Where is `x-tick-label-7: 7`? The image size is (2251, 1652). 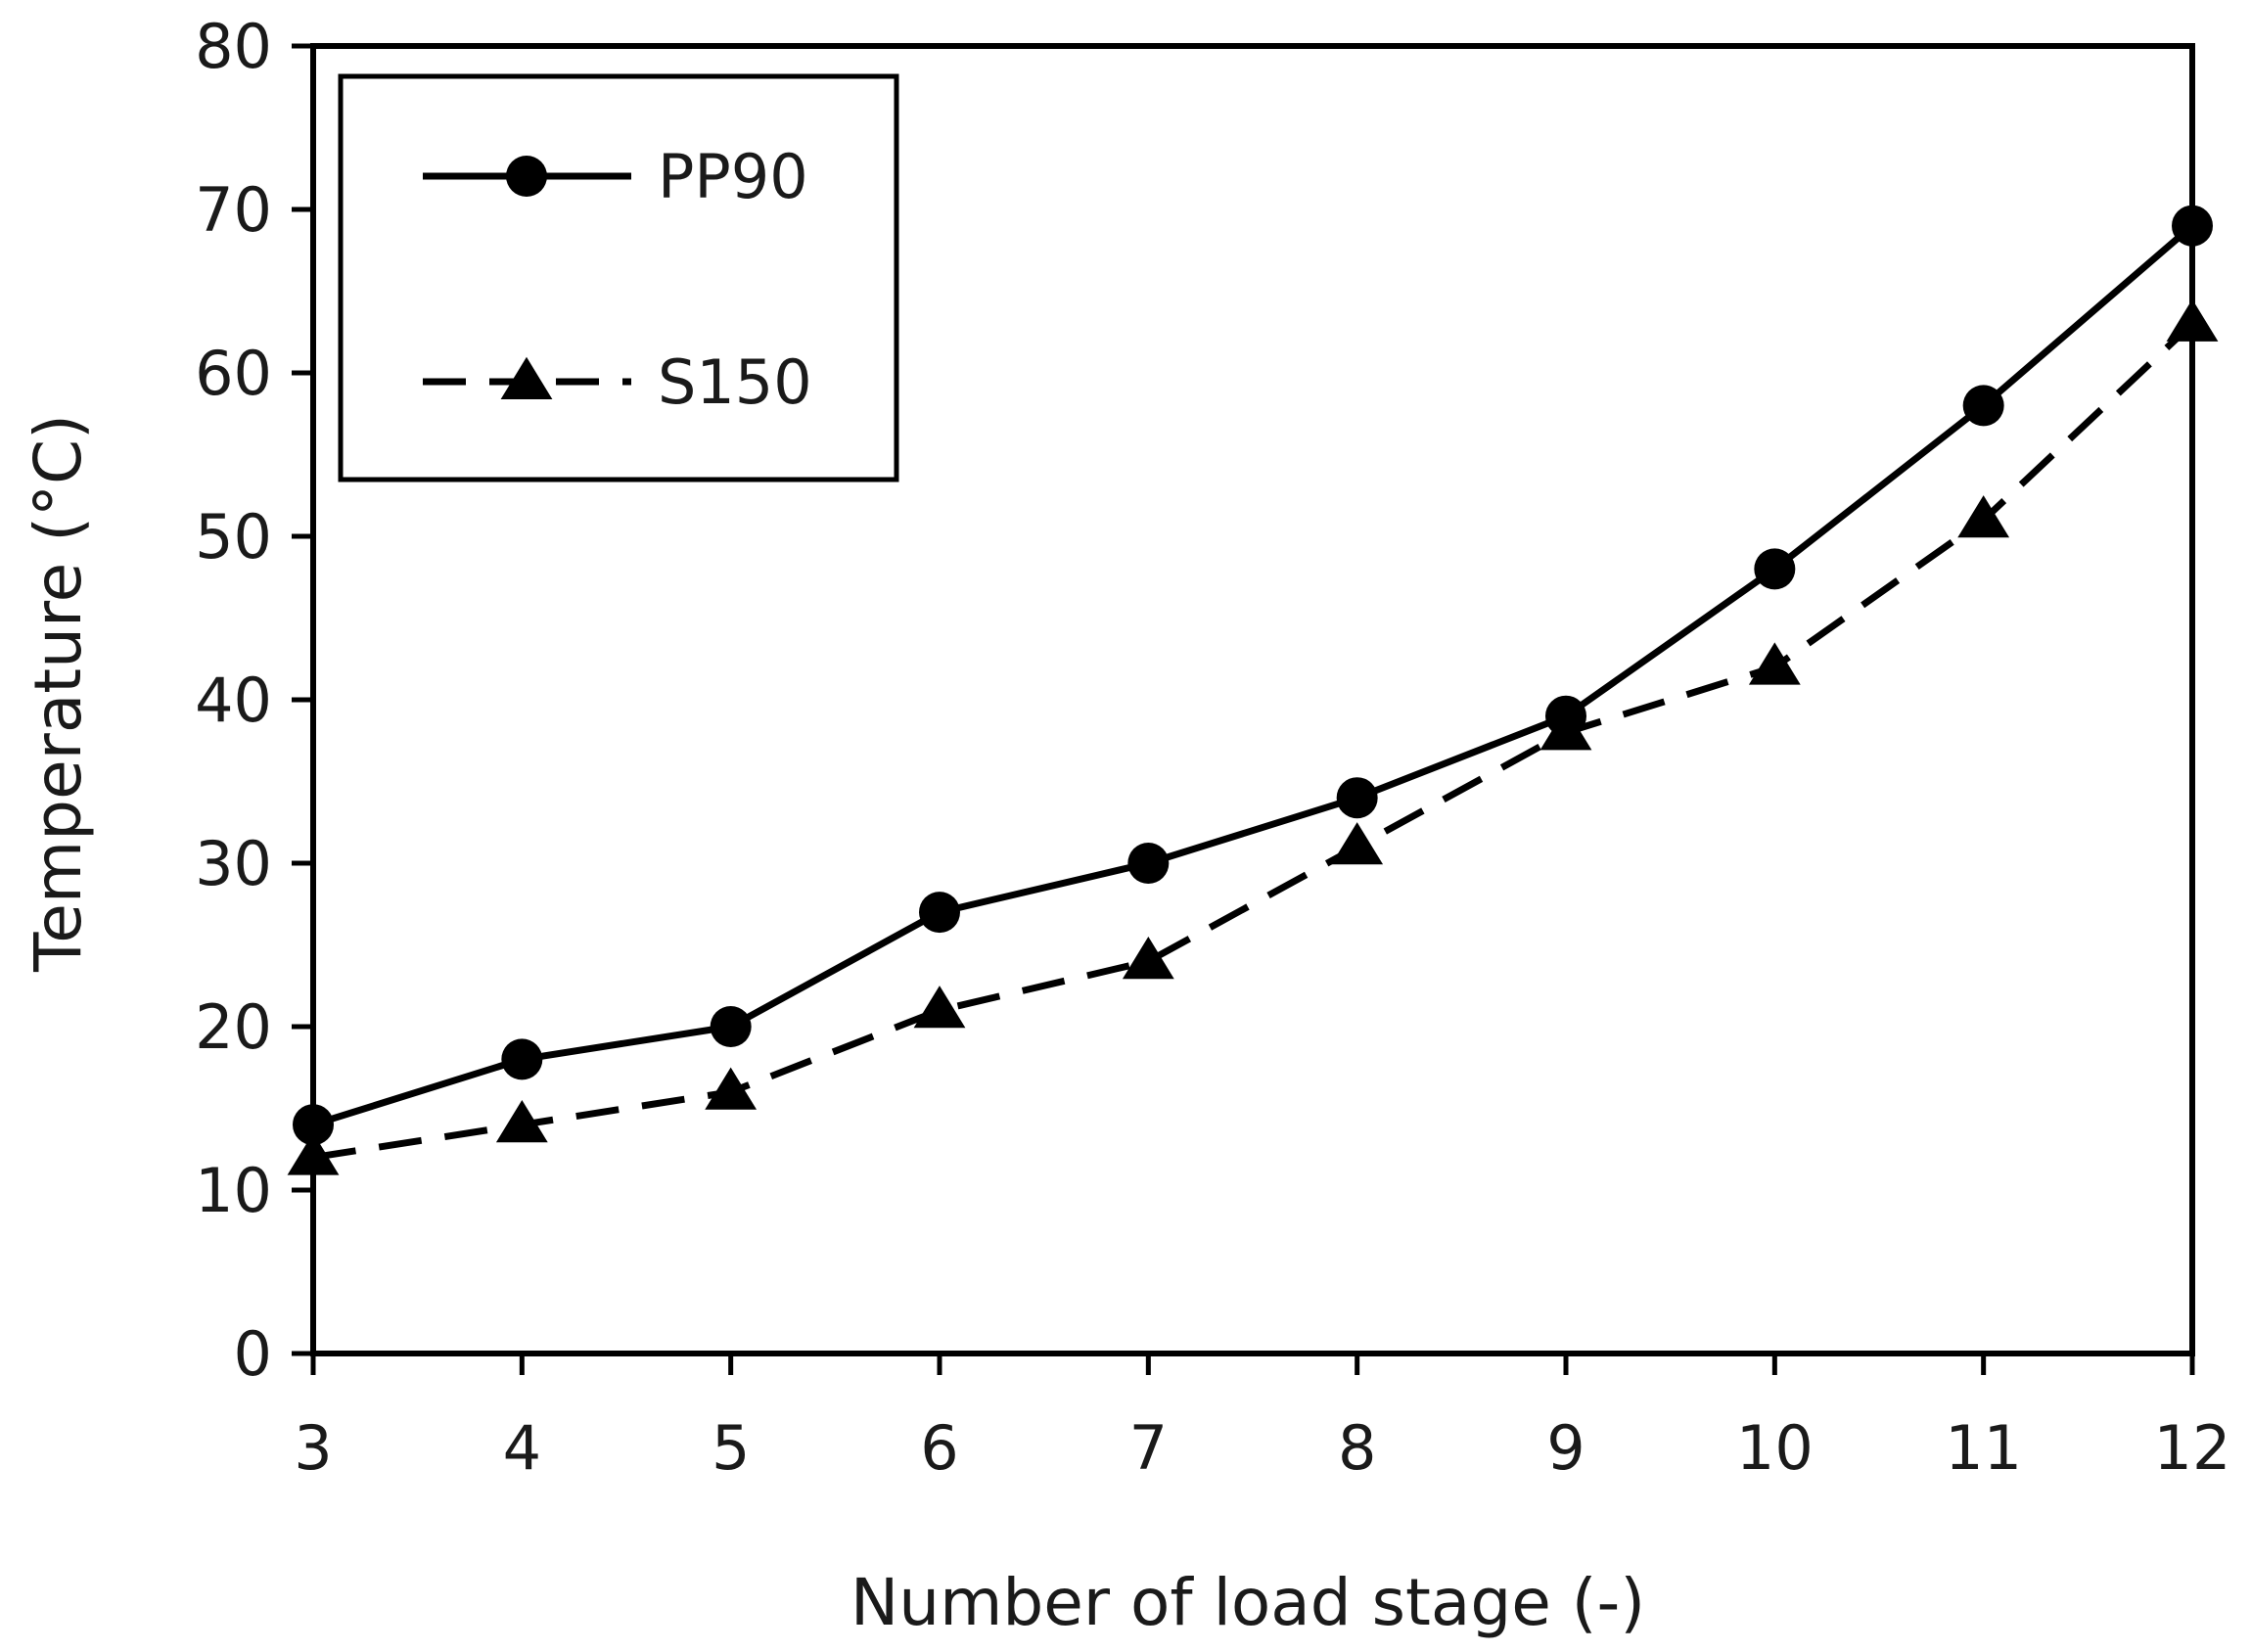 x-tick-label-7: 7 is located at coordinates (1148, 1448).